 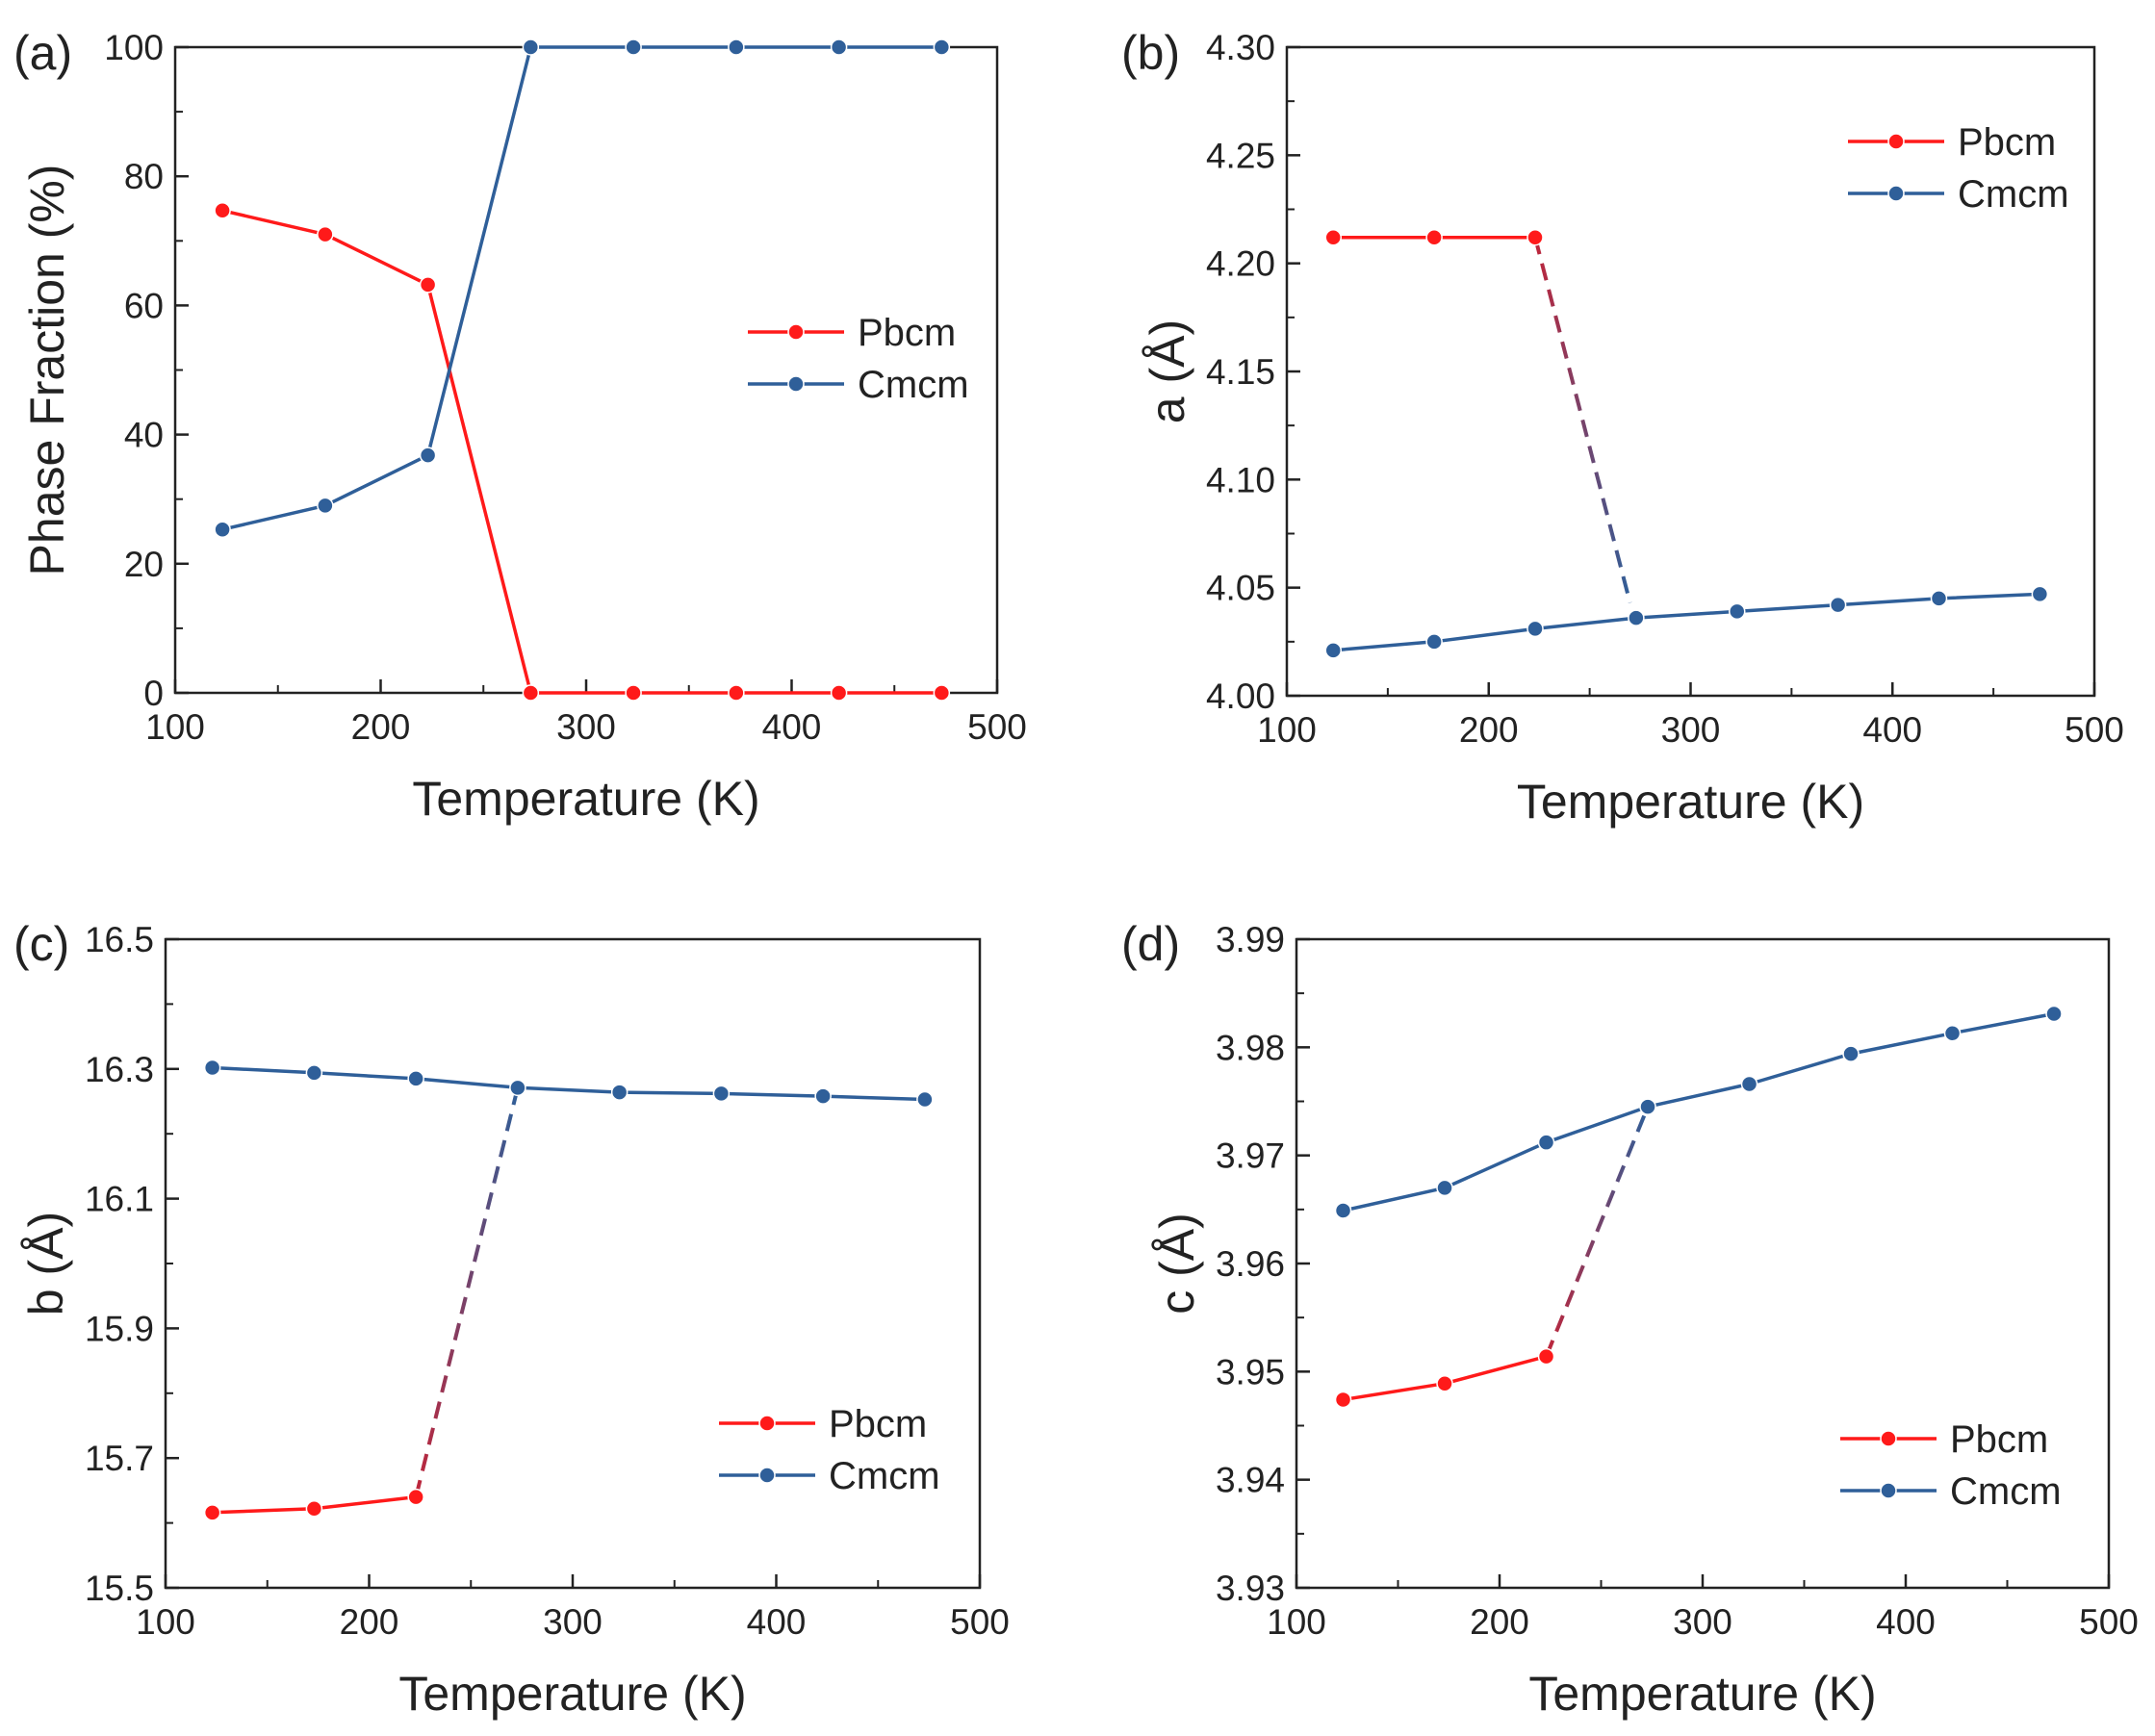 What do you see at coordinates (1892, 730) in the screenshot?
I see `x-tick-label-b: 400` at bounding box center [1892, 730].